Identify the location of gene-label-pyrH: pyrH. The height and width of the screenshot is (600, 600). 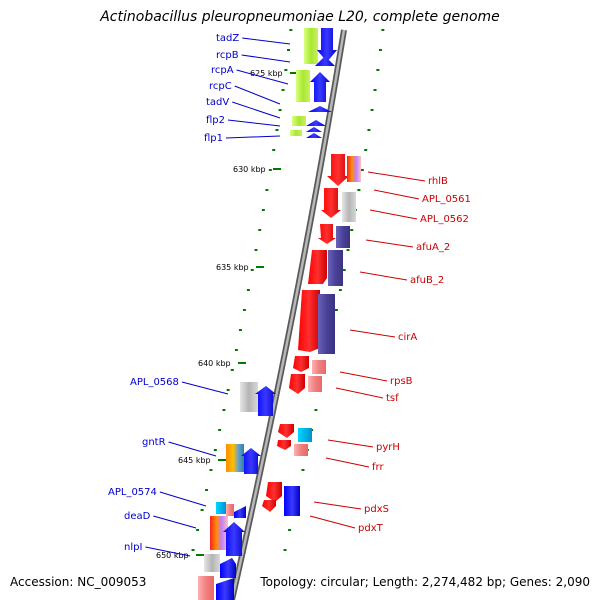
(388, 447).